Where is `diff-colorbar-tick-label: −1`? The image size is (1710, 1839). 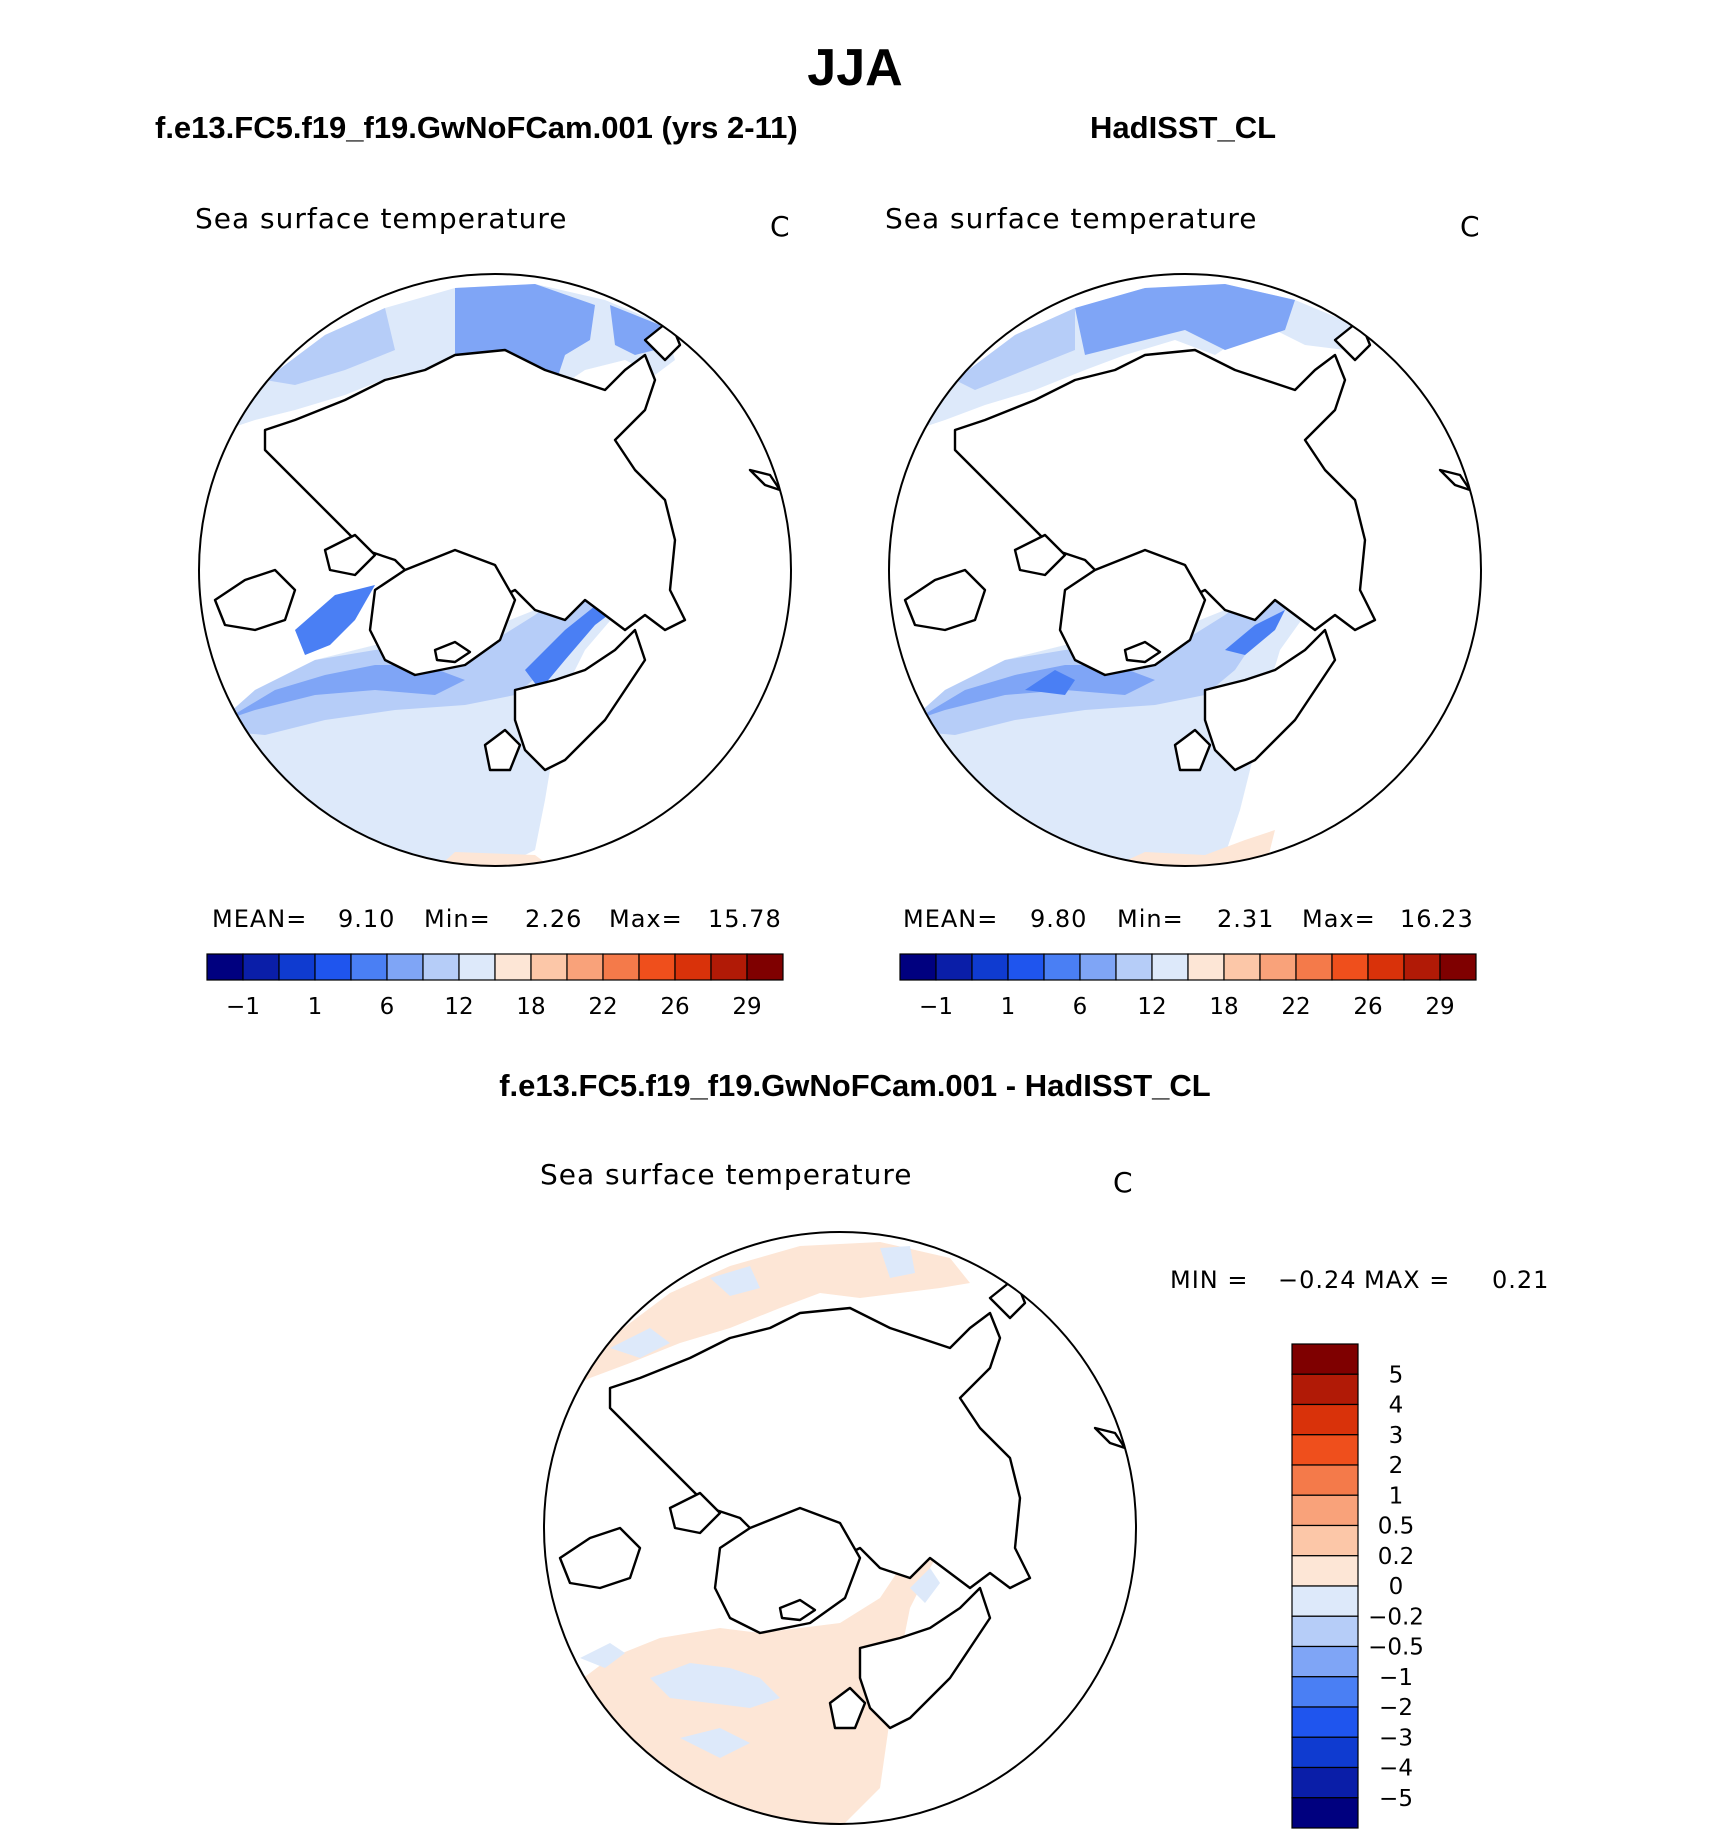
diff-colorbar-tick-label: −1 is located at coordinates (1396, 1678).